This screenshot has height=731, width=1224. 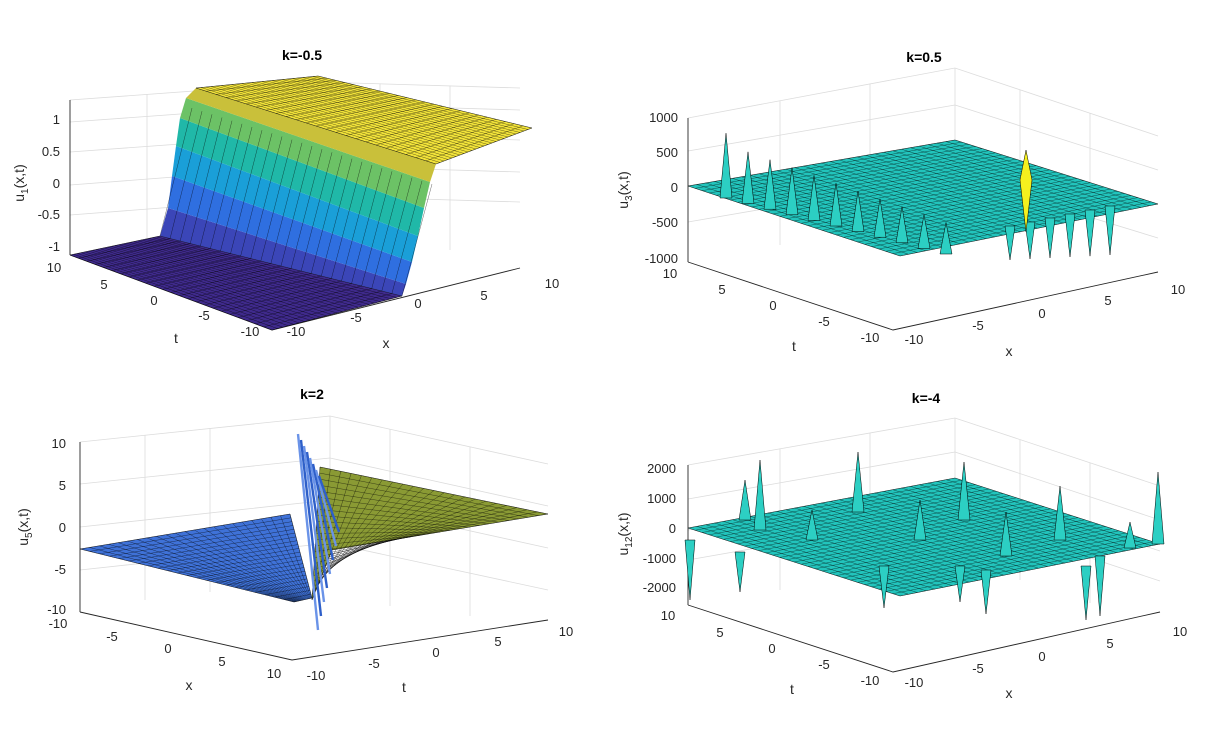 What do you see at coordinates (250, 331) in the screenshot?
I see `panel-1-t-tick: -10` at bounding box center [250, 331].